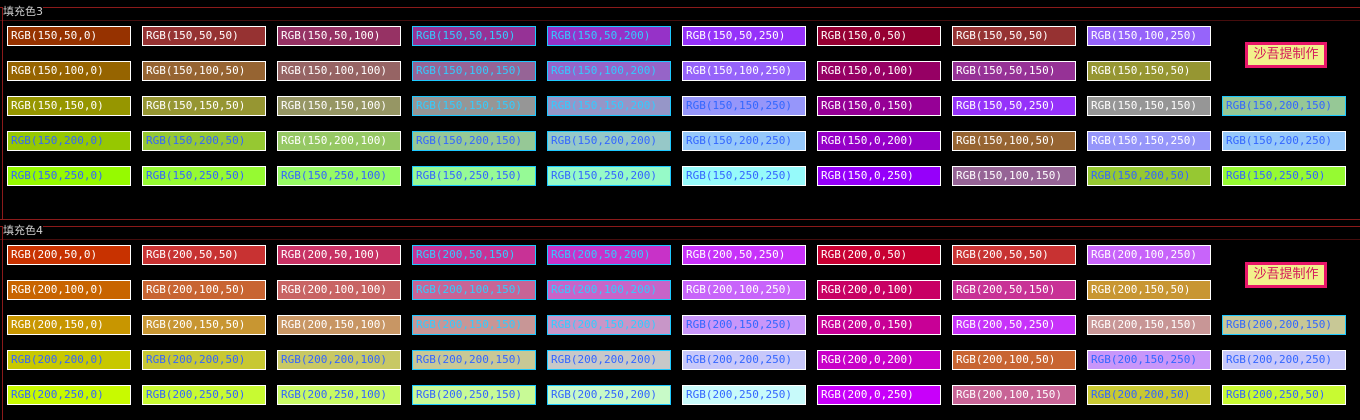 Image resolution: width=1360 pixels, height=420 pixels. Describe the element at coordinates (339, 36) in the screenshot. I see `color-swatch: RGB(150,50,100)` at that location.